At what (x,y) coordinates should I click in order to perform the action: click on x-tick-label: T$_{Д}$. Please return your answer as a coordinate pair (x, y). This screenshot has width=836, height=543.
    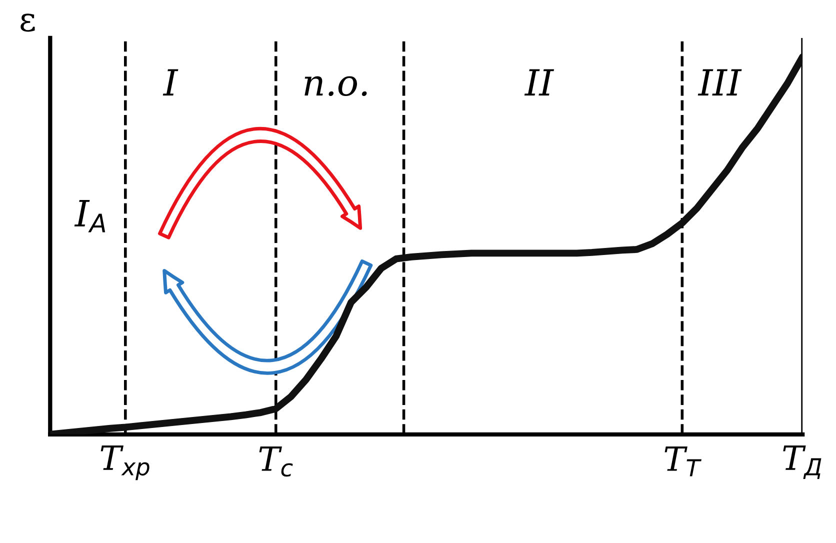
    Looking at the image, I should click on (802, 462).